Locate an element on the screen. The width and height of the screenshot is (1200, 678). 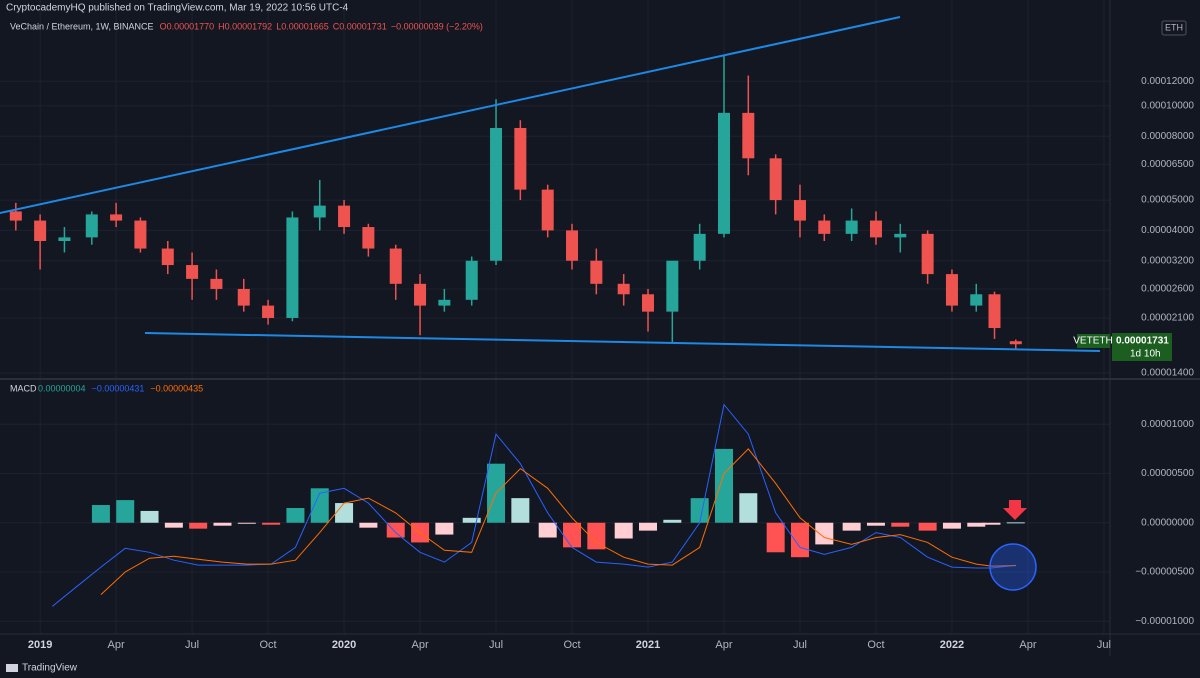
highlight-circle is located at coordinates (1013, 567).